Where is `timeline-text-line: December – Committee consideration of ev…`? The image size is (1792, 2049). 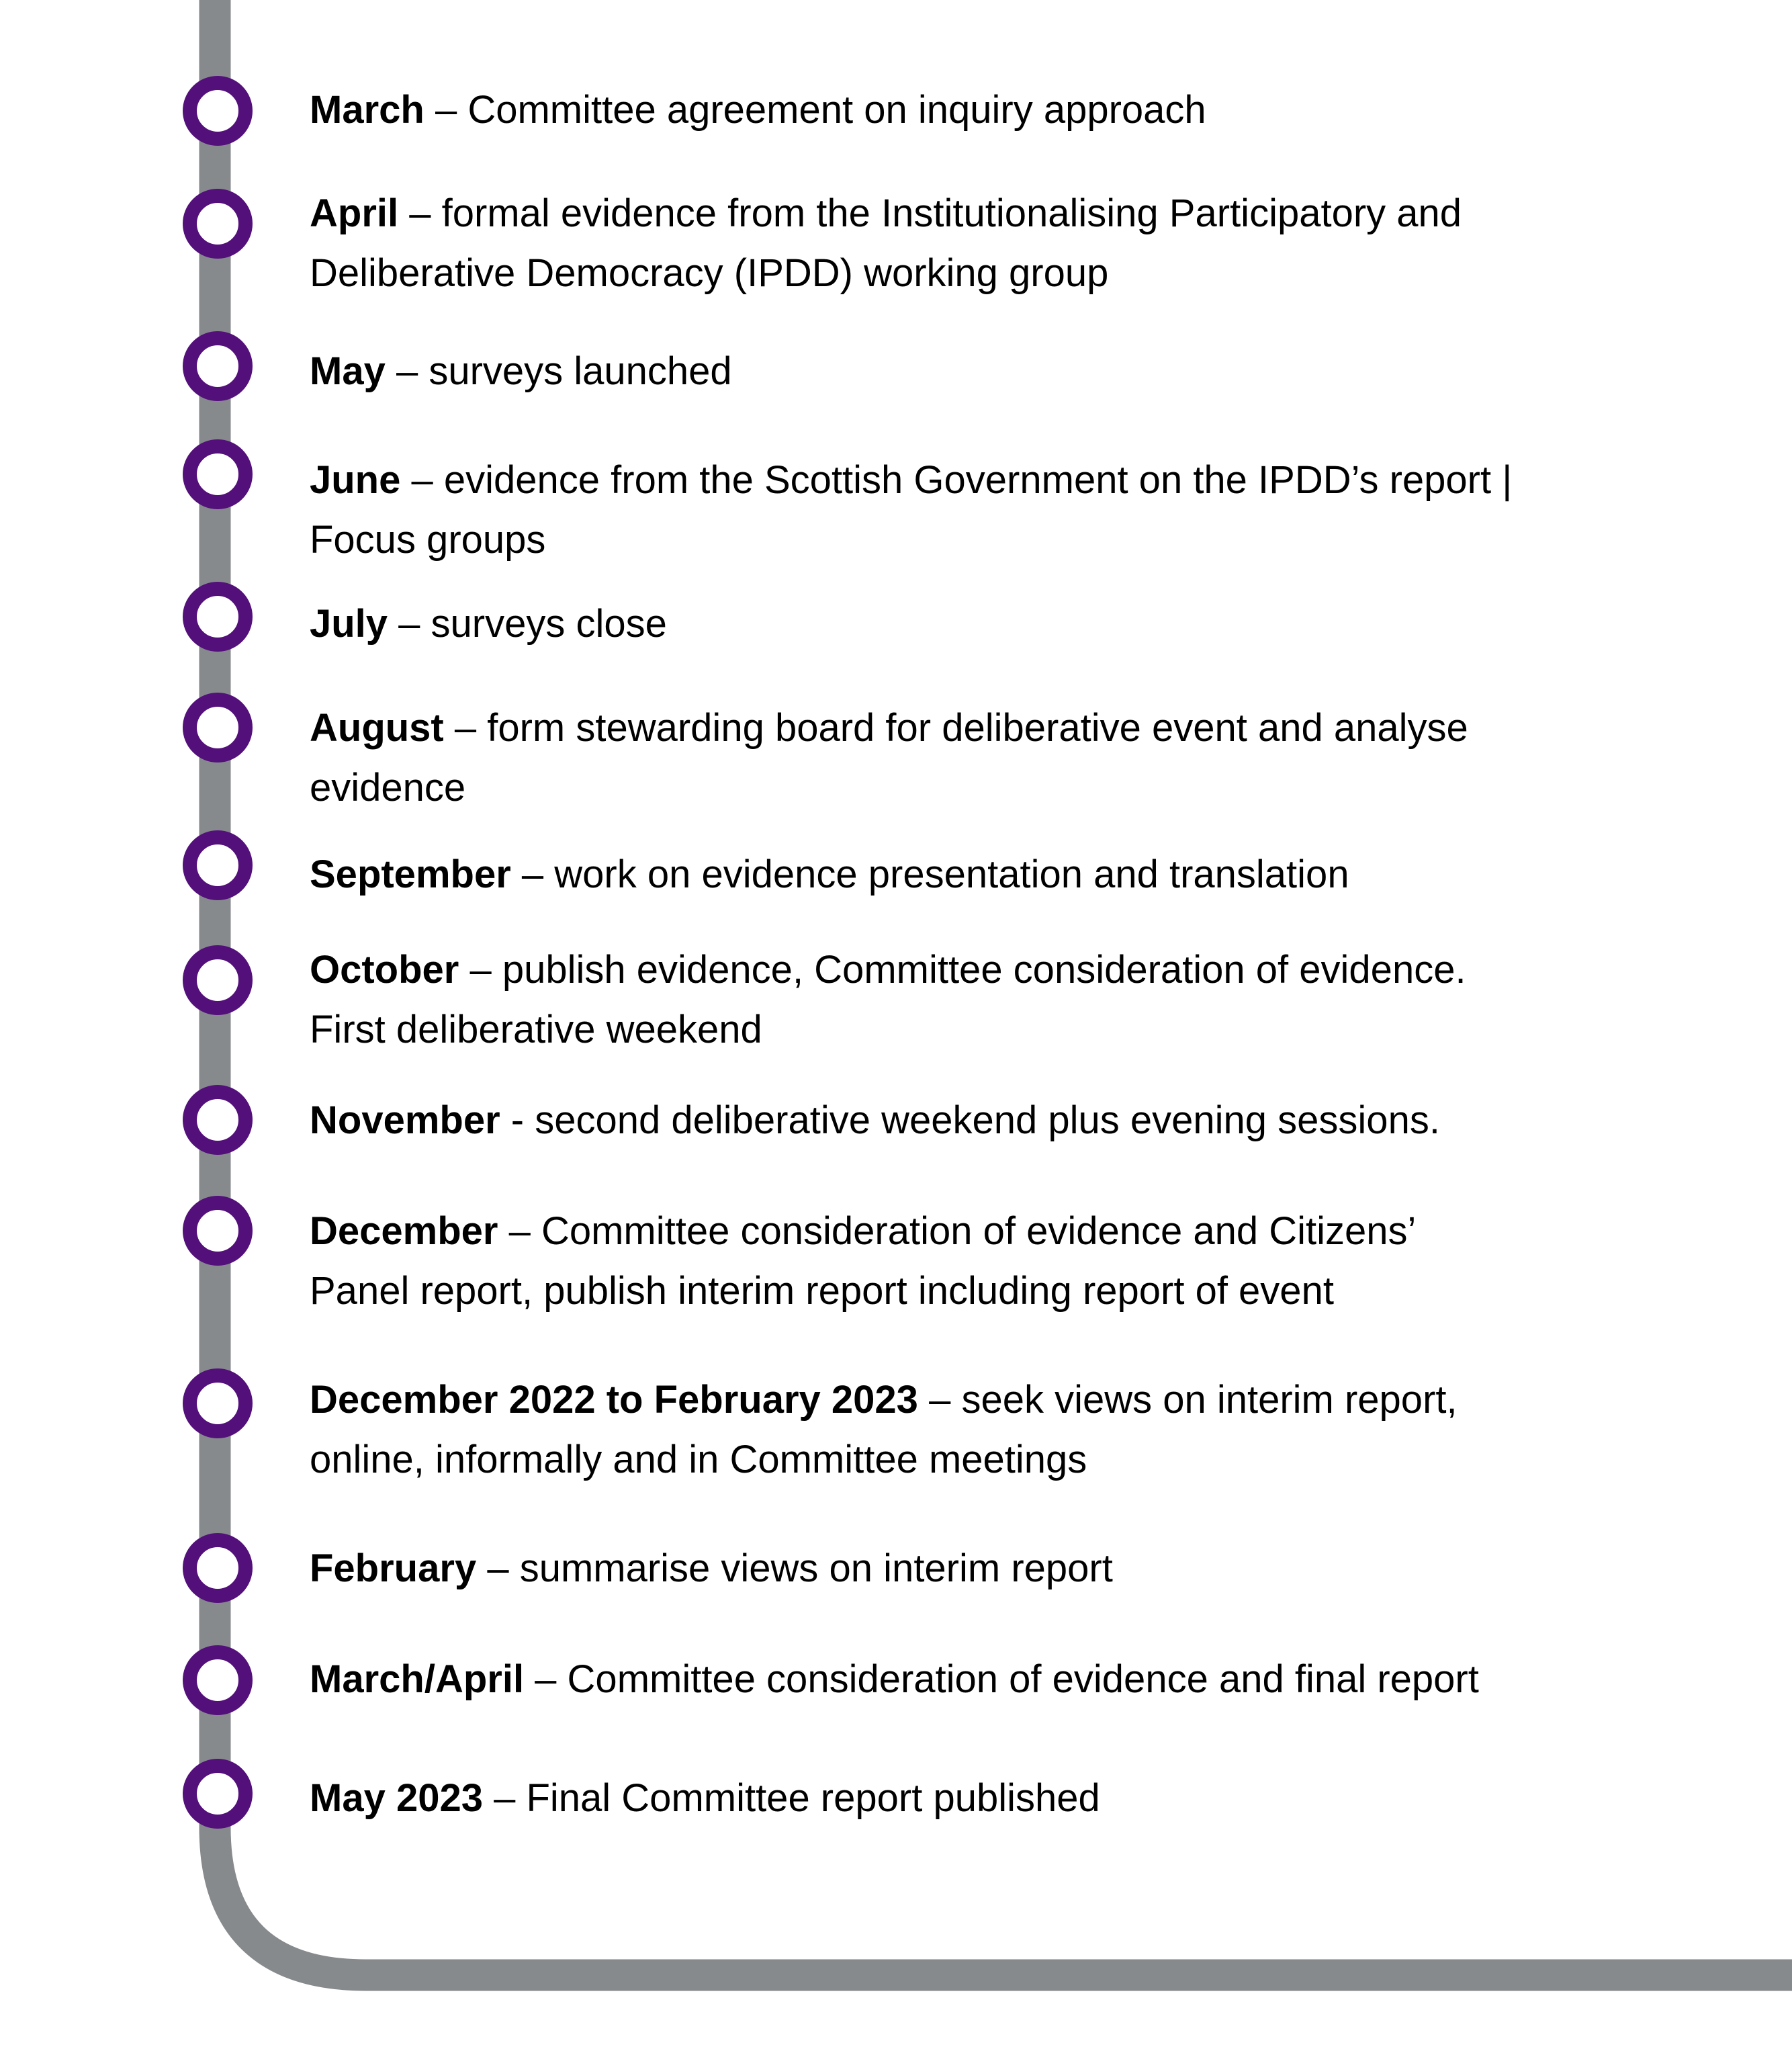 timeline-text-line: December – Committee consideration of ev… is located at coordinates (1032, 1231).